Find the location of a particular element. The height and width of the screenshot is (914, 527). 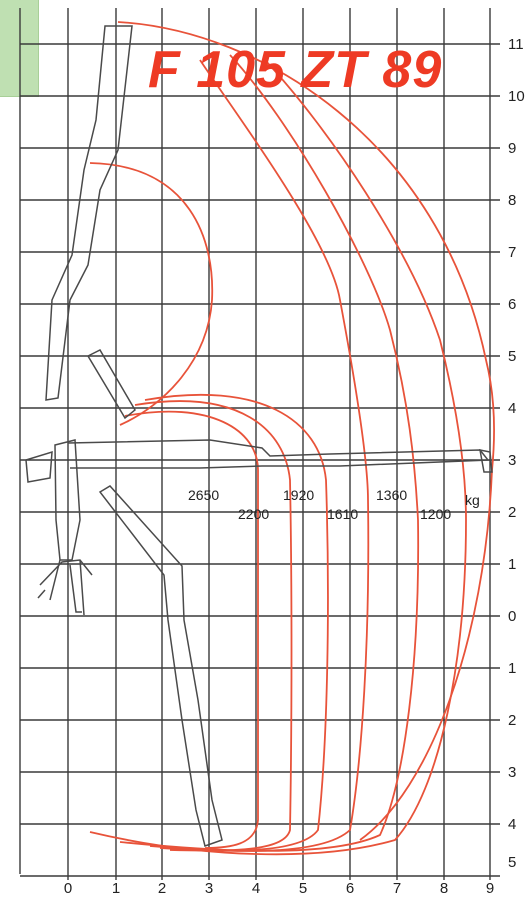

boom-vertical is located at coordinates (89, 213).